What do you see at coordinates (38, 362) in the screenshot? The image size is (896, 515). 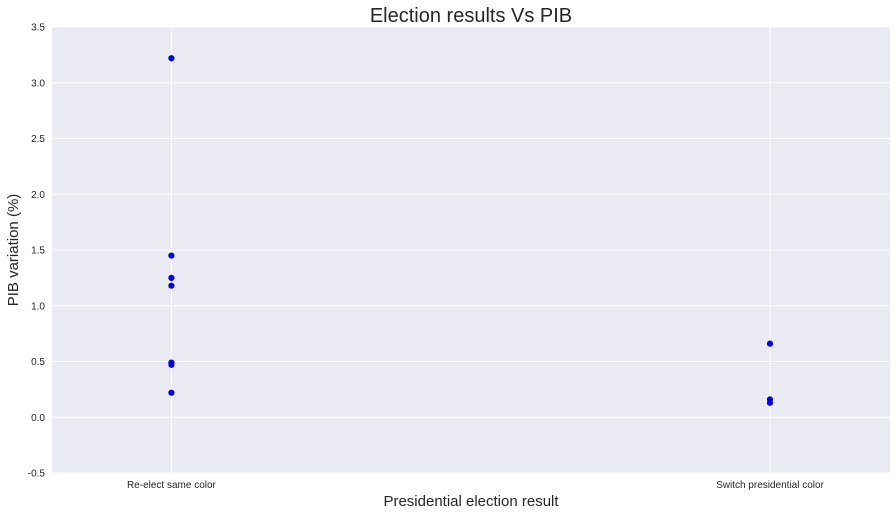 I see `y-tick-label: 0.5` at bounding box center [38, 362].